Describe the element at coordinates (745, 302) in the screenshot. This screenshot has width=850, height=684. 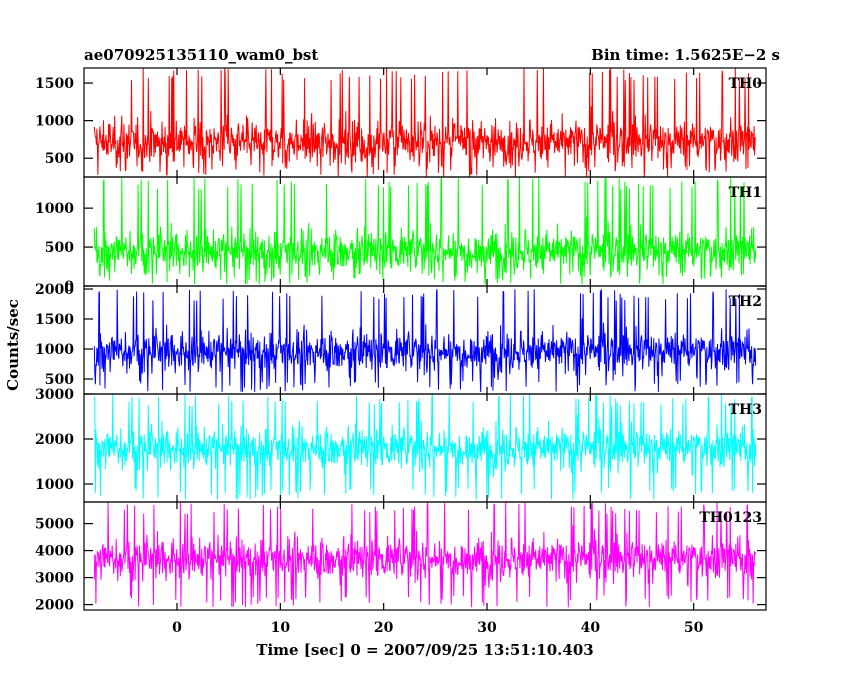
I see `panel-label-th2: TH2` at that location.